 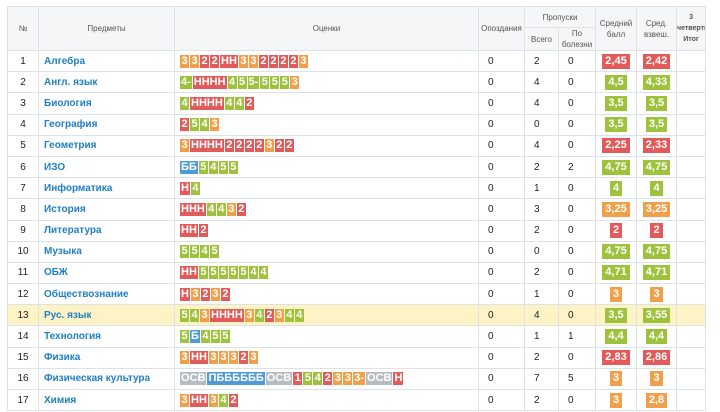 I want to click on grade-mark: ННН, so click(x=193, y=209).